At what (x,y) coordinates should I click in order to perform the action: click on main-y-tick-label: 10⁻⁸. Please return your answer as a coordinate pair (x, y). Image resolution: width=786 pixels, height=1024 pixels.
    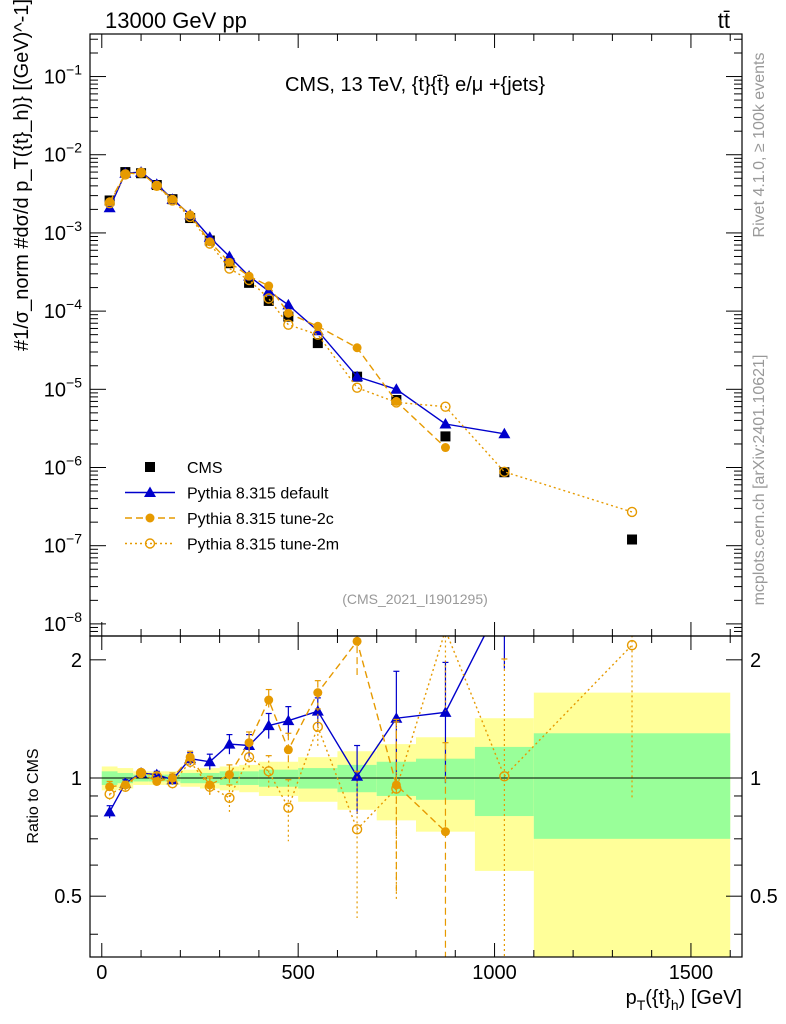
    Looking at the image, I should click on (63, 622).